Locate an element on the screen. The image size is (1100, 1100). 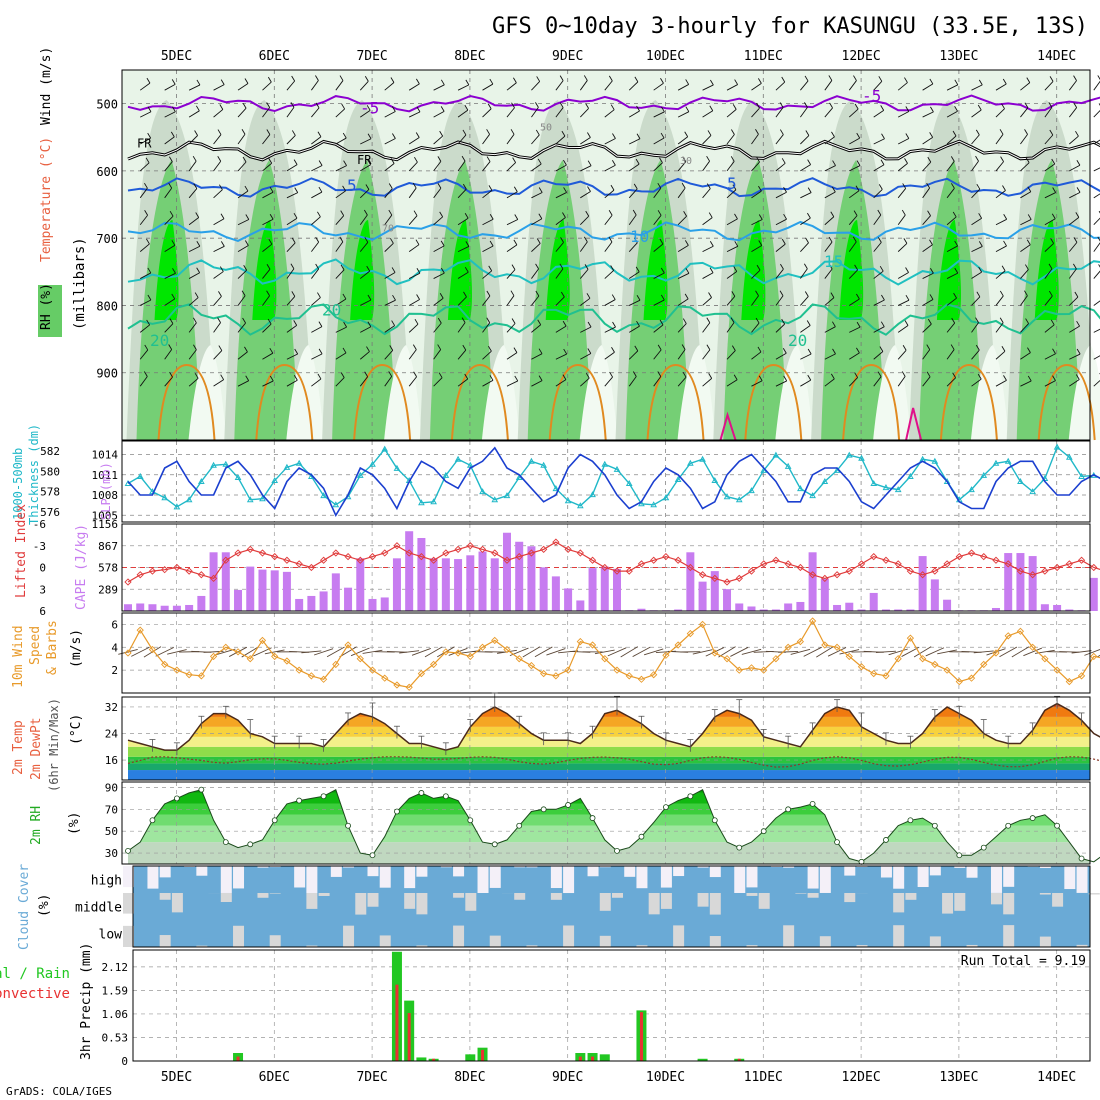
cape-tick-label: 867 is located at coordinates (108, 546).